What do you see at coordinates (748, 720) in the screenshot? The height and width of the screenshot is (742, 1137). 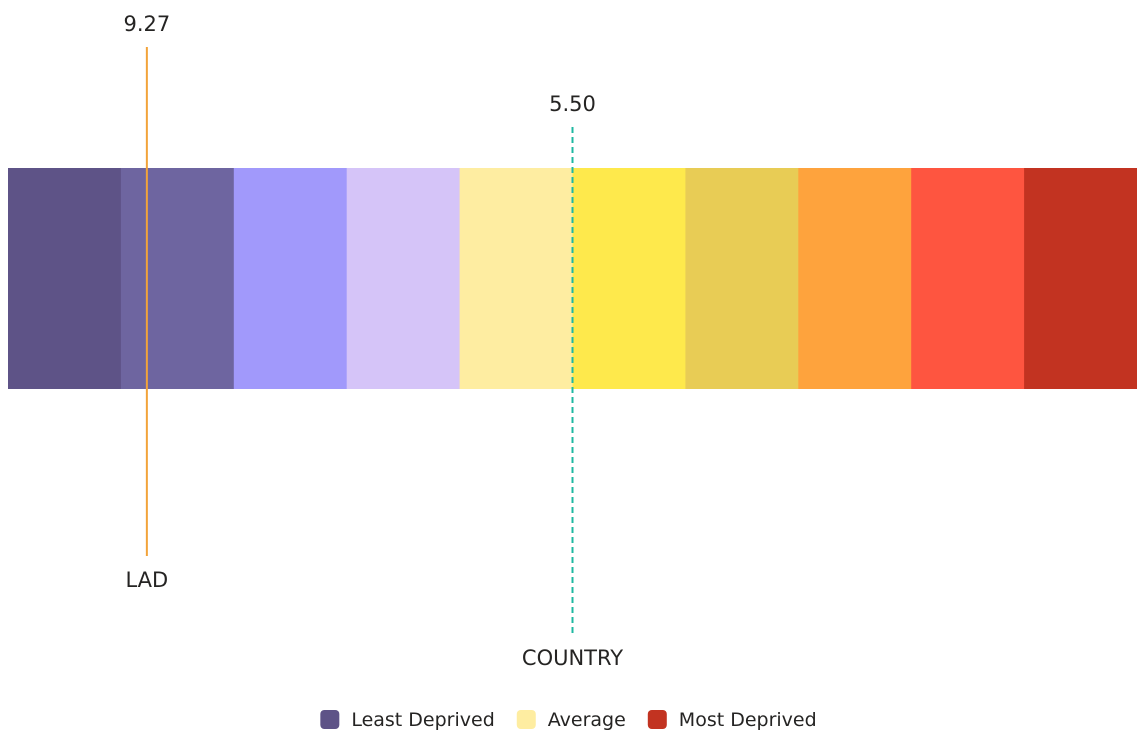 I see `legend-label: Most Deprived` at bounding box center [748, 720].